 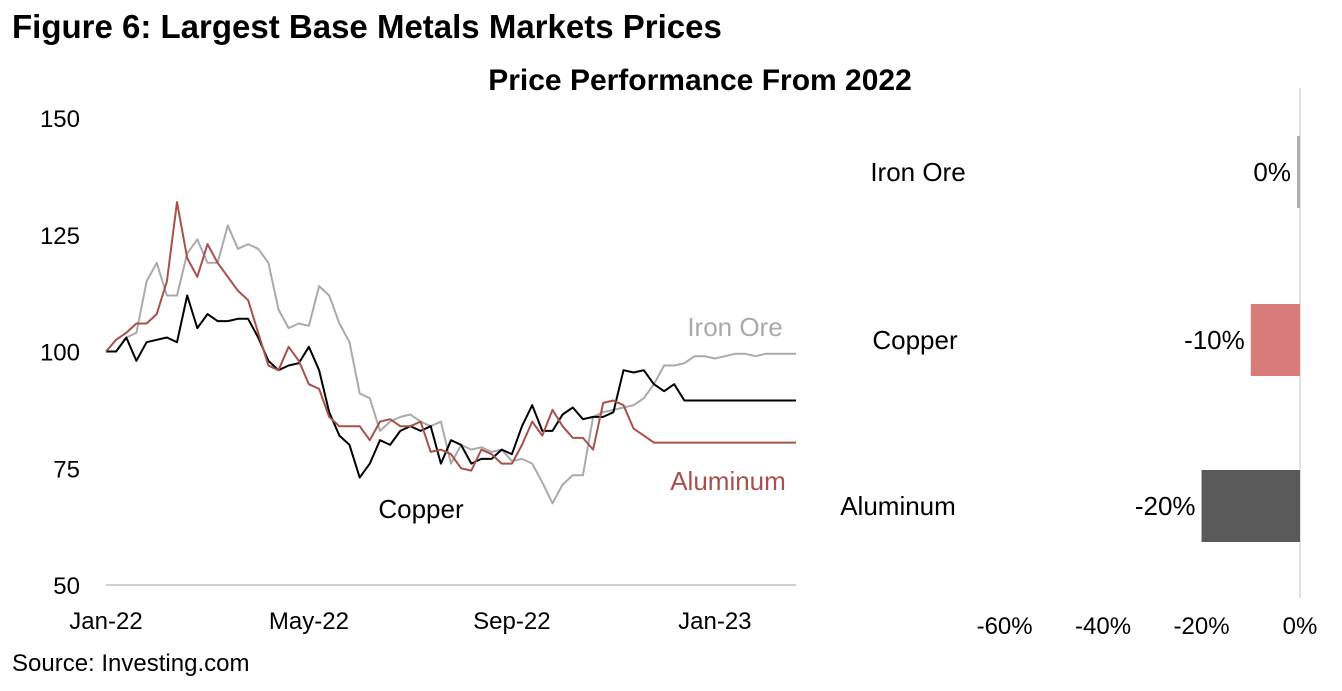 What do you see at coordinates (60, 119) in the screenshot?
I see `y-tick-label: 150` at bounding box center [60, 119].